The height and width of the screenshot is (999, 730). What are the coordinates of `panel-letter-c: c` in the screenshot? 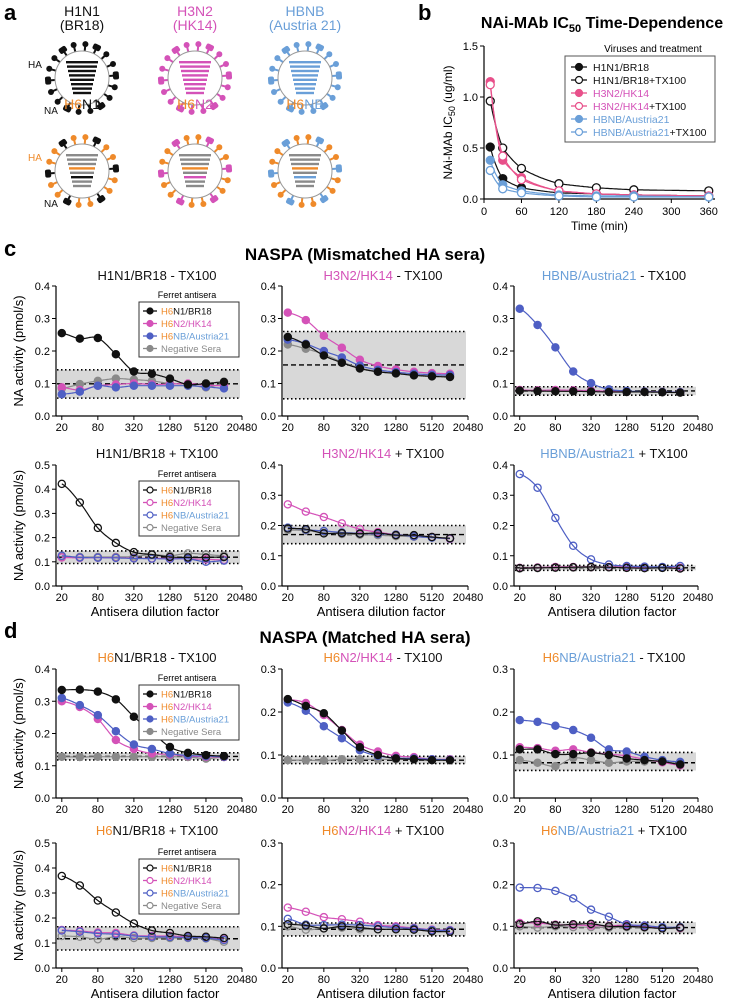 It's located at (10, 248).